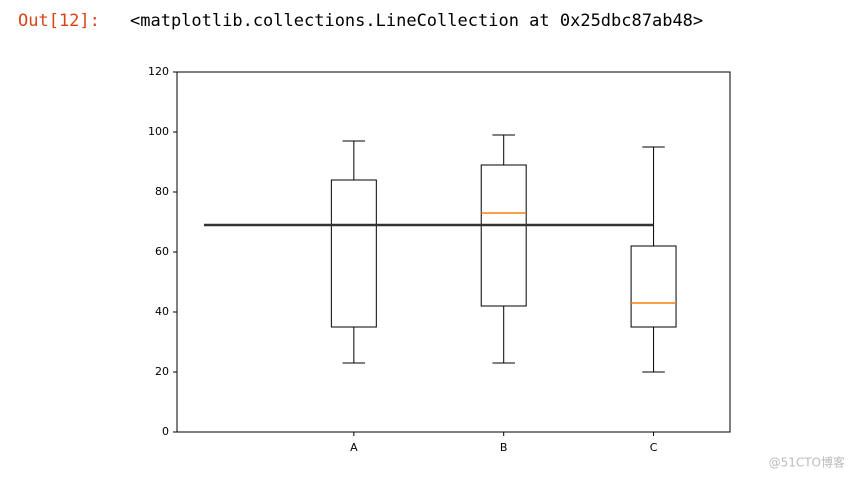 This screenshot has height=480, width=851. Describe the element at coordinates (807, 462) in the screenshot. I see `watermark: @51CTO博客` at that location.